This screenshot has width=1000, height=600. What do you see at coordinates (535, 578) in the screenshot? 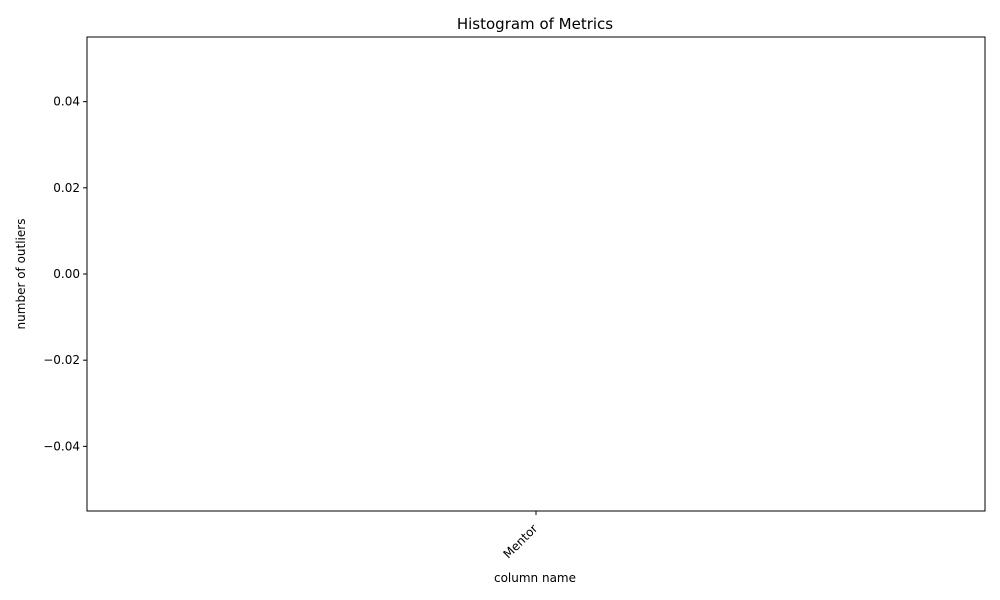
I see `x-axis-label: column name` at bounding box center [535, 578].